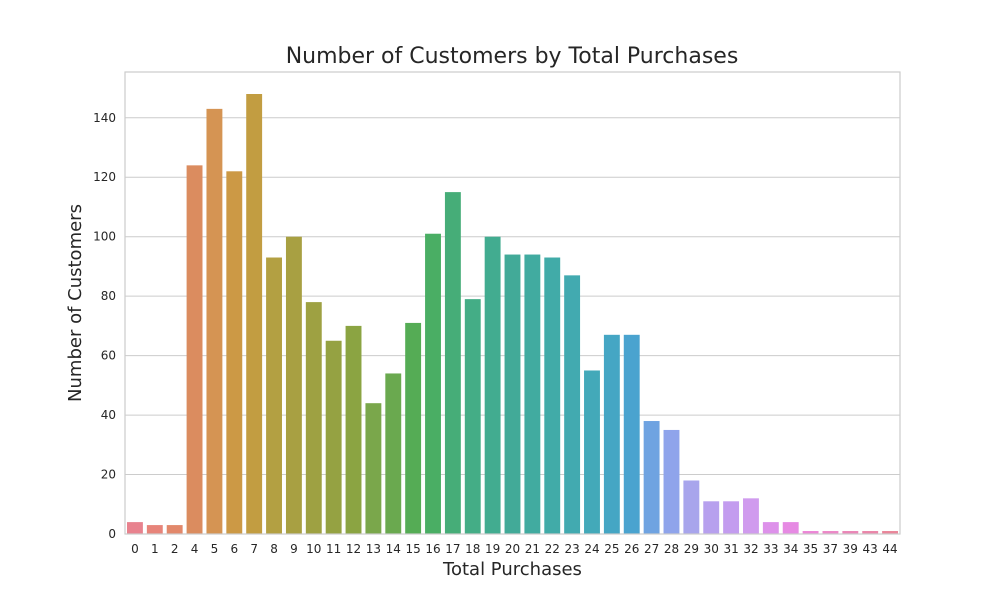 The height and width of the screenshot is (600, 1000). What do you see at coordinates (512, 56) in the screenshot?
I see `chart-title: Number of Customers by Total Purchases` at bounding box center [512, 56].